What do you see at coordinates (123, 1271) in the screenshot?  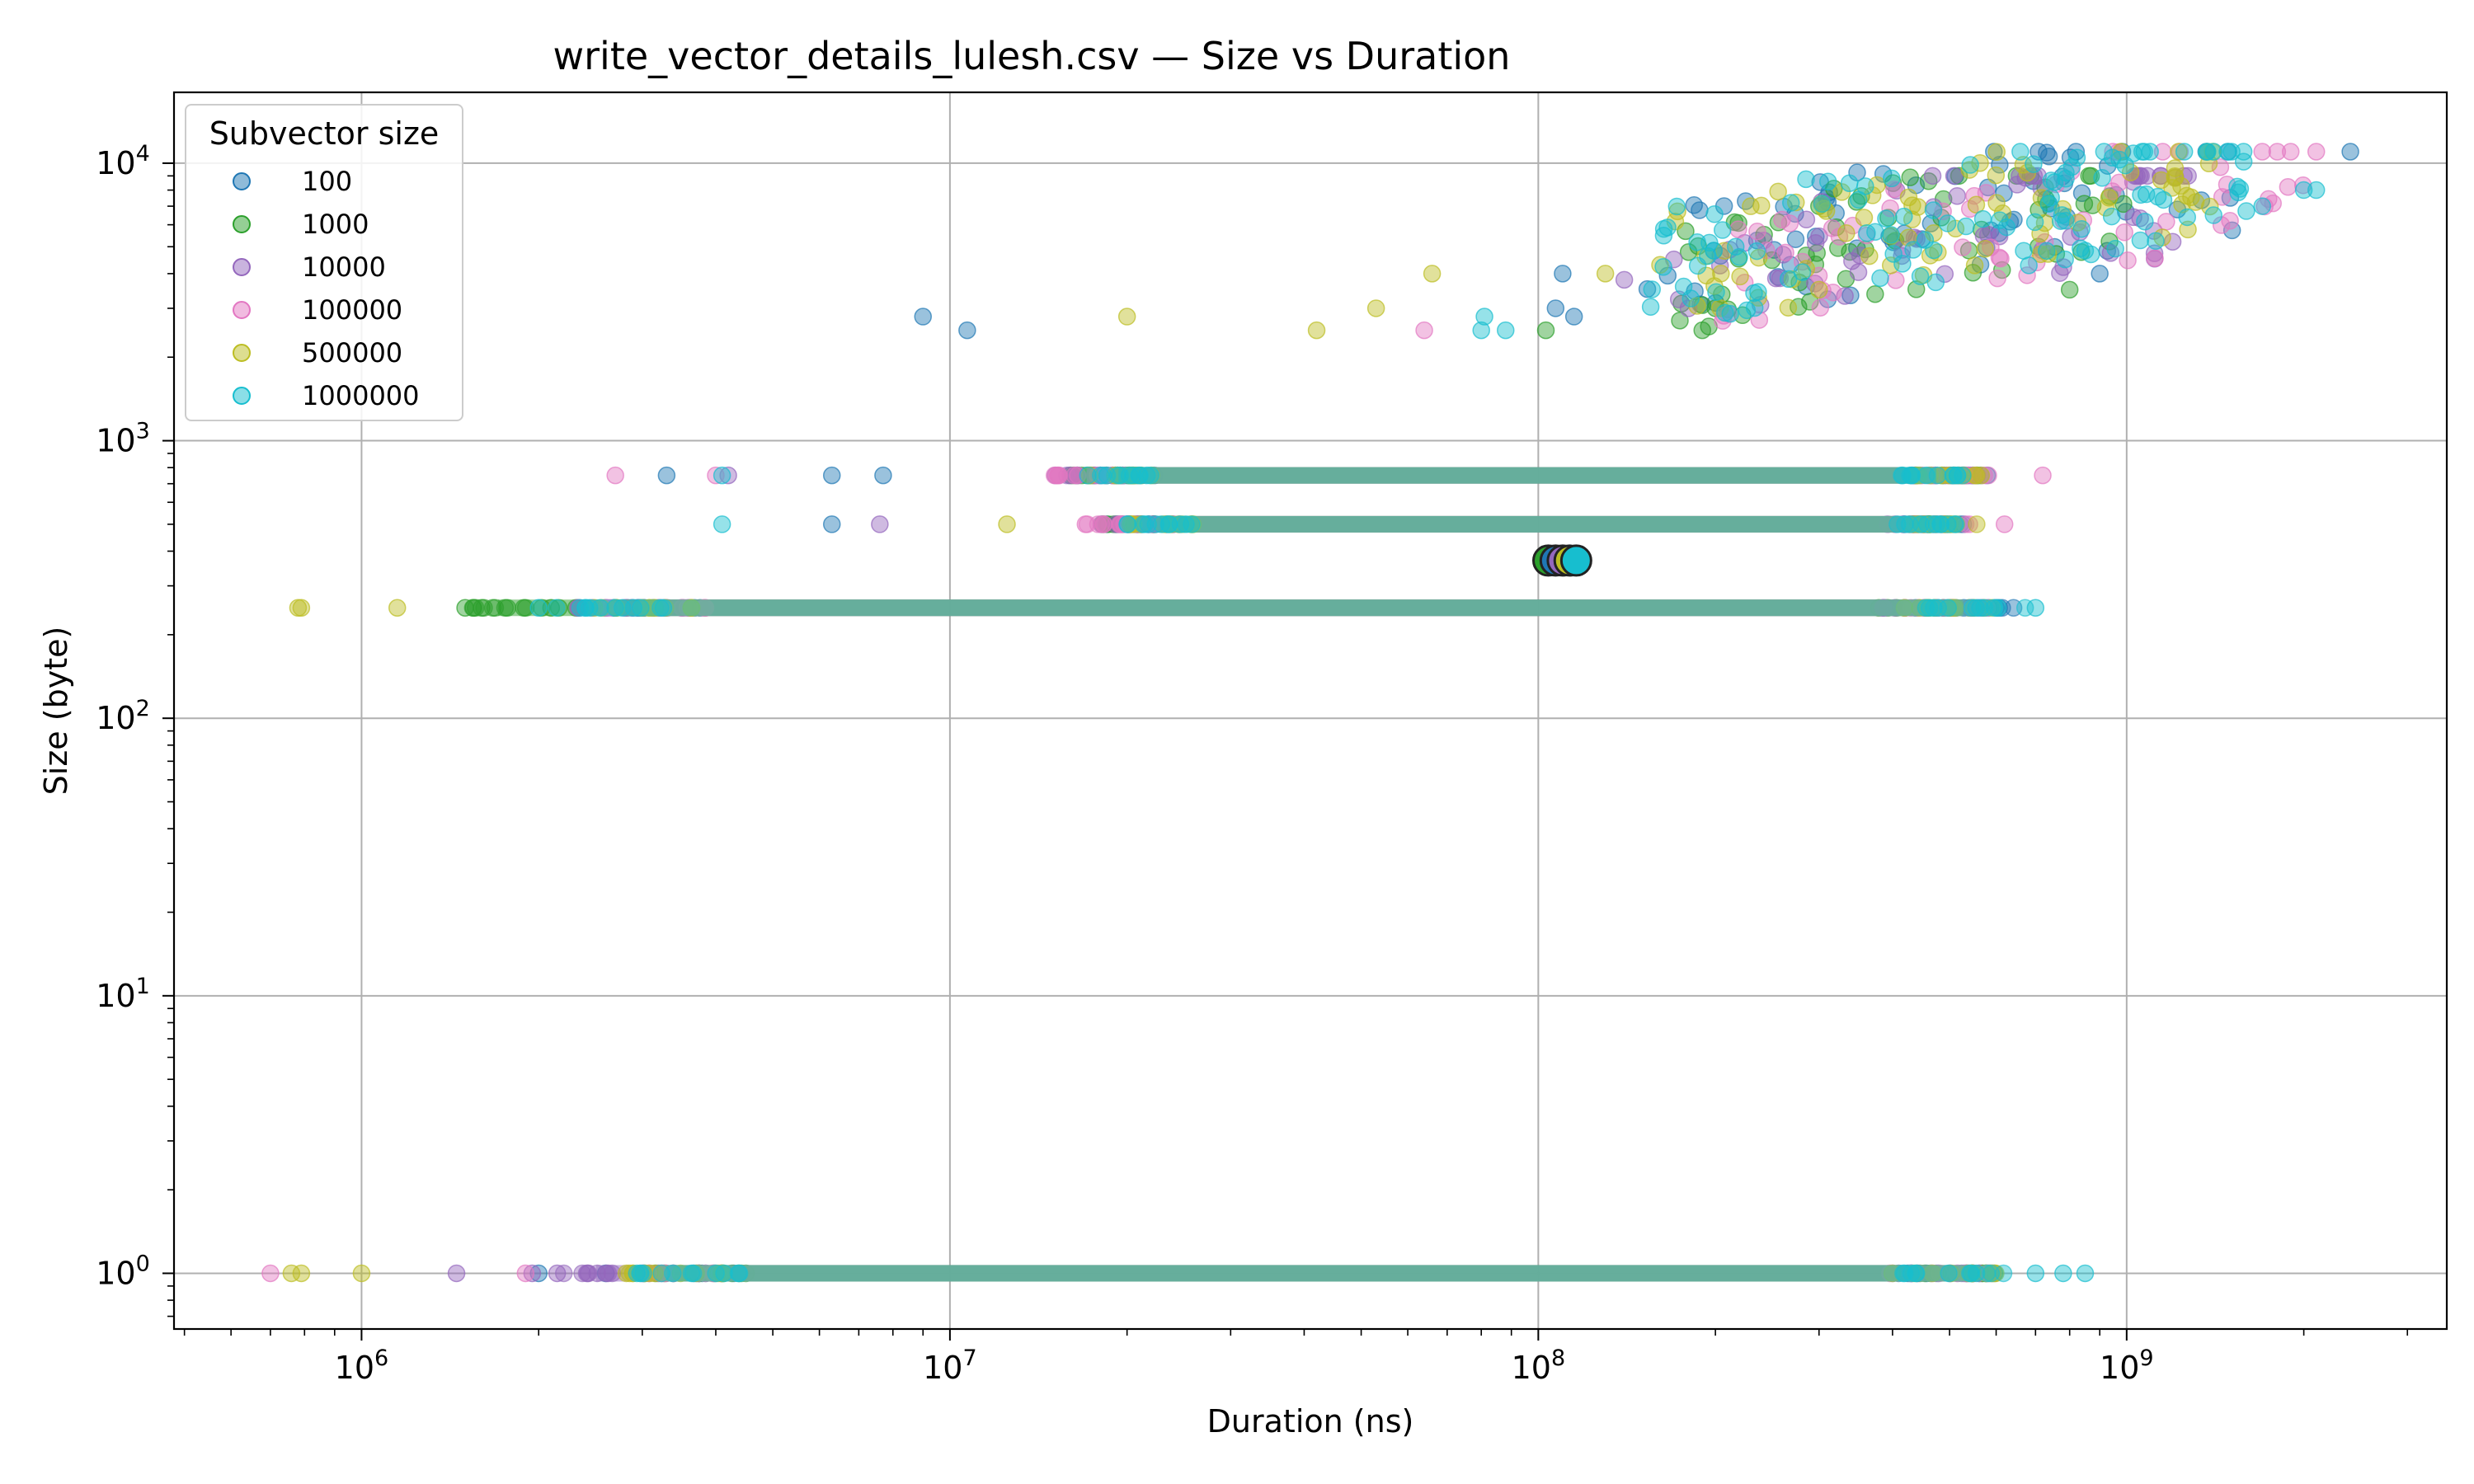 I see `y-tick-label: 100` at bounding box center [123, 1271].